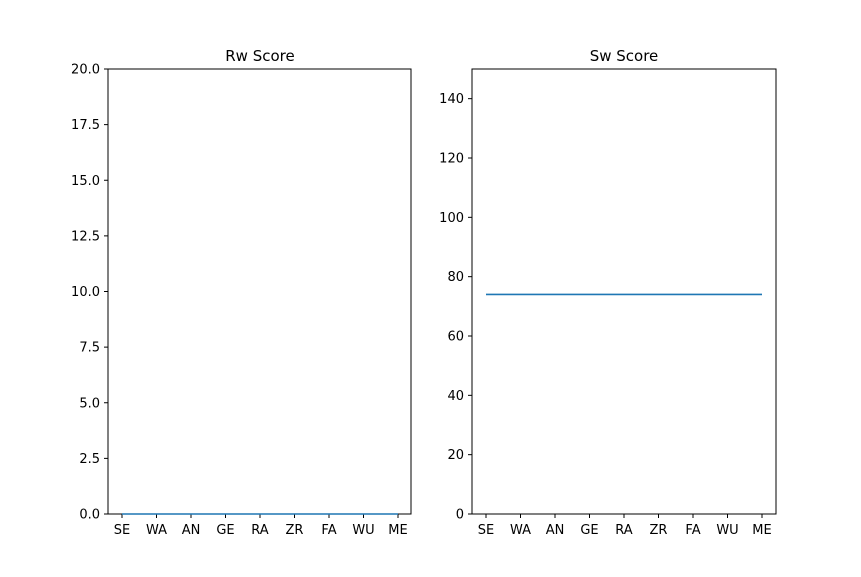  Describe the element at coordinates (85, 236) in the screenshot. I see `y-tick-label: 12.5` at that location.